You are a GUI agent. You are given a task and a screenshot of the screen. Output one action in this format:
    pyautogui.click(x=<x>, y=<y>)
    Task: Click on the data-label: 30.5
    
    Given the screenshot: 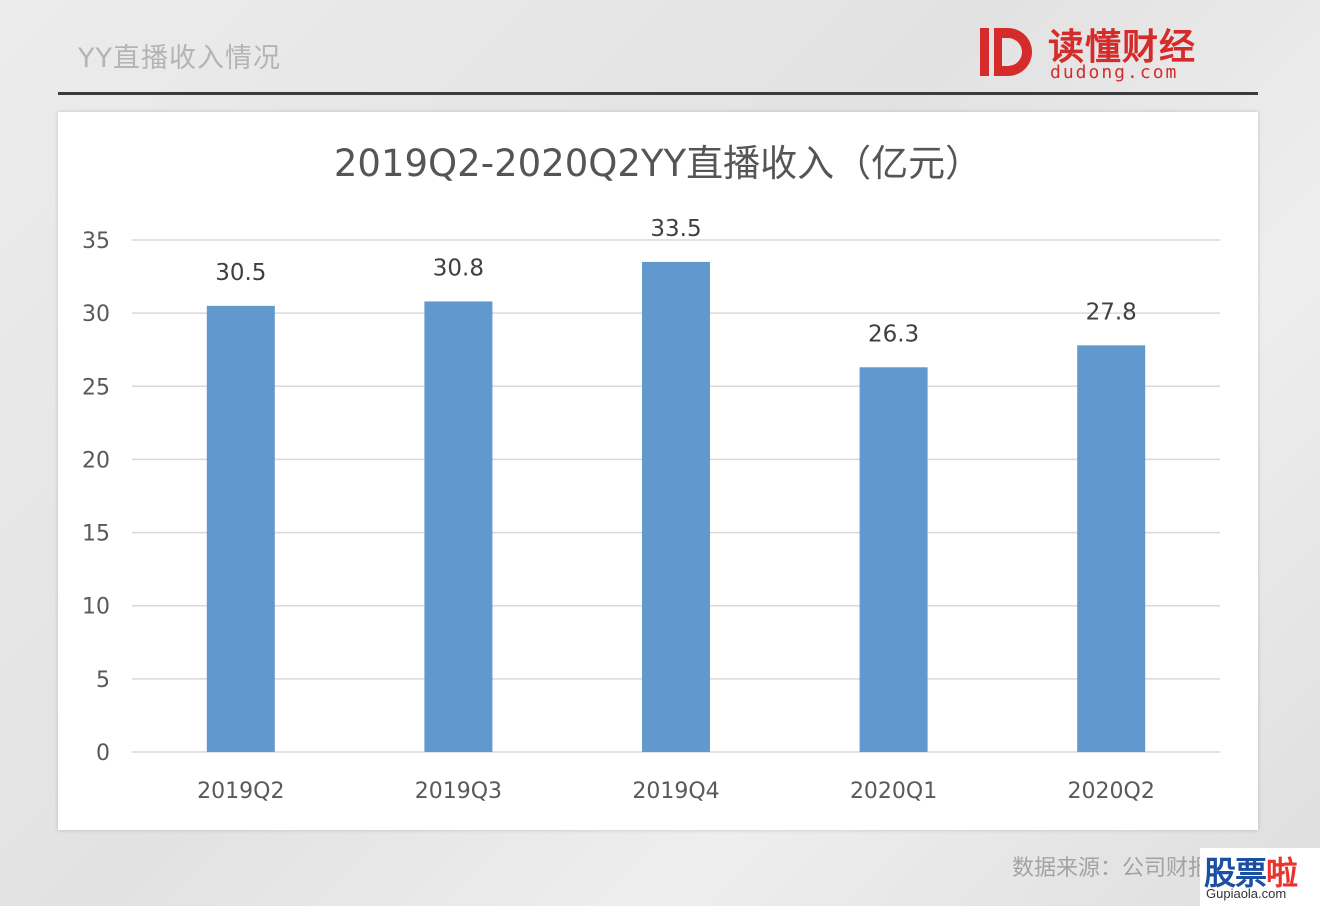 What is the action you would take?
    pyautogui.click(x=240, y=273)
    